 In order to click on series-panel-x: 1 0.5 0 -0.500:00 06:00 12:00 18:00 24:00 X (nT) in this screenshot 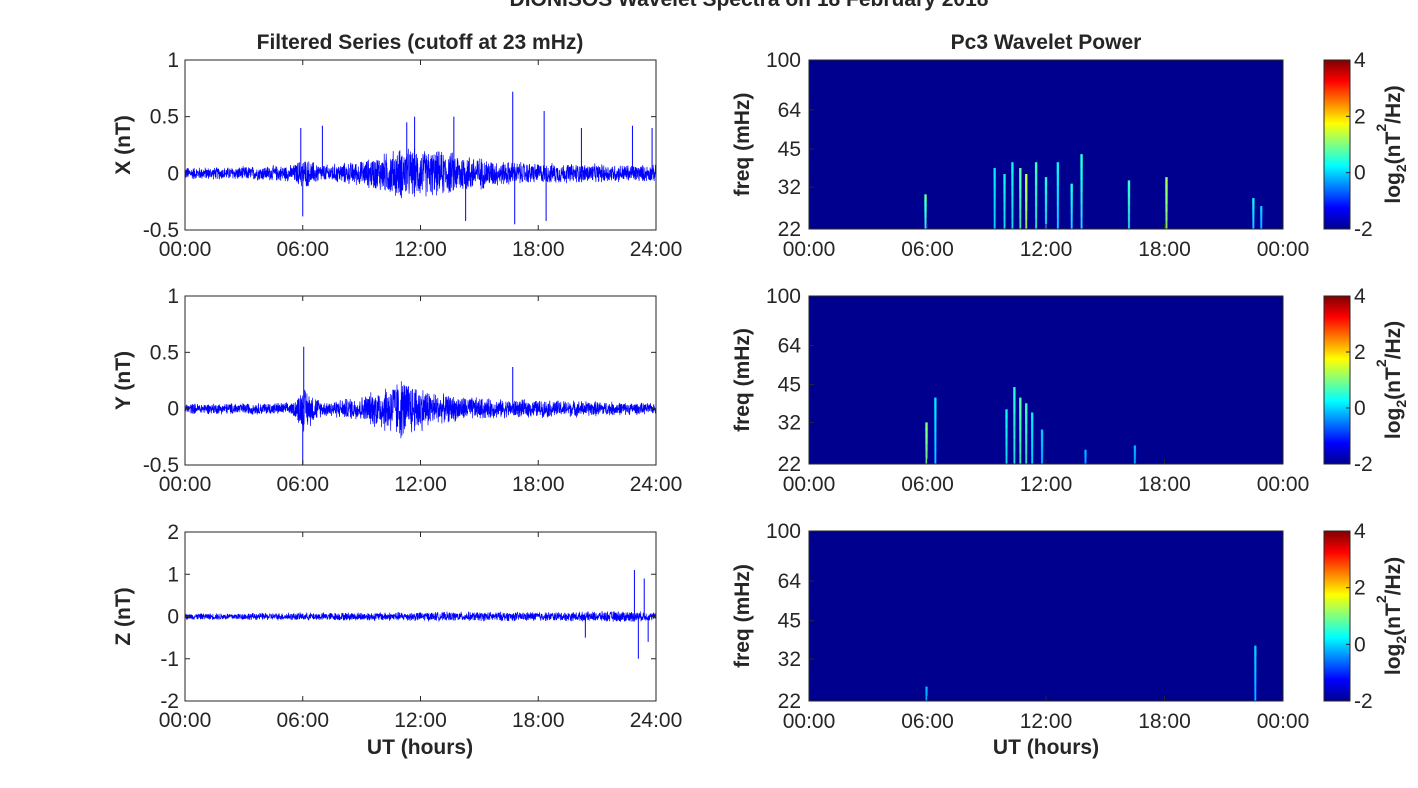, I will do `click(397, 155)`.